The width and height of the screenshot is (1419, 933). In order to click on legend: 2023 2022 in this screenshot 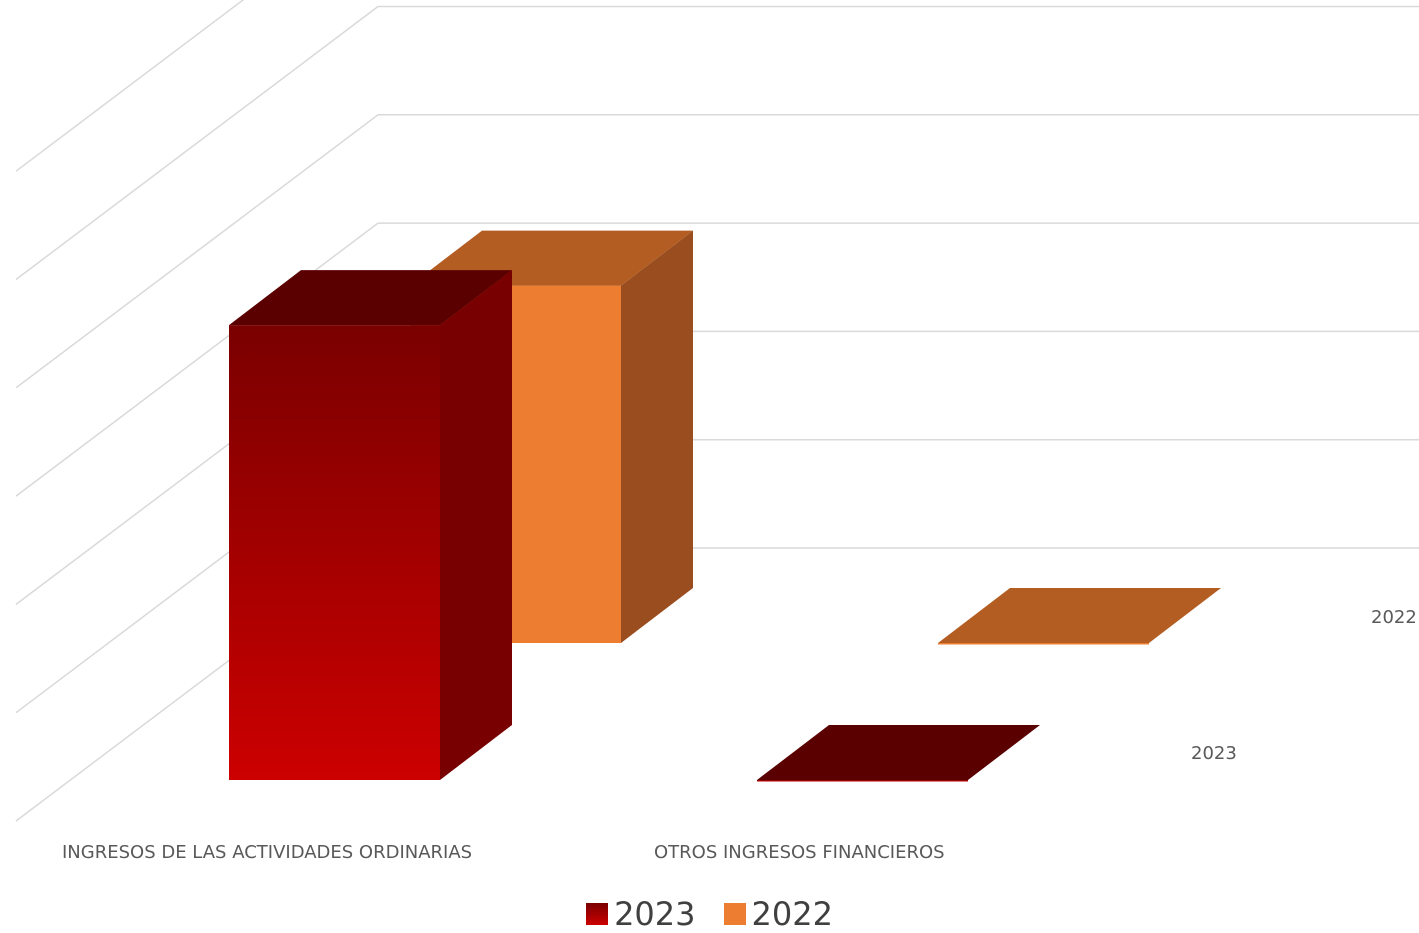, I will do `click(709, 914)`.